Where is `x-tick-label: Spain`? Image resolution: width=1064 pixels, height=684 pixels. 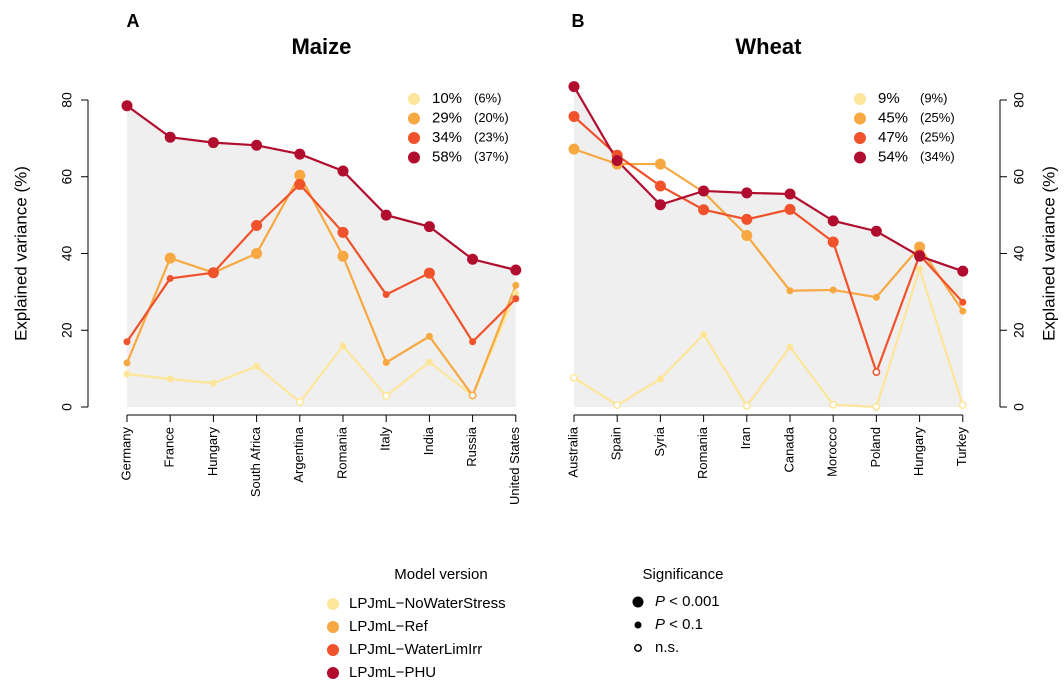 x-tick-label: Spain is located at coordinates (616, 443).